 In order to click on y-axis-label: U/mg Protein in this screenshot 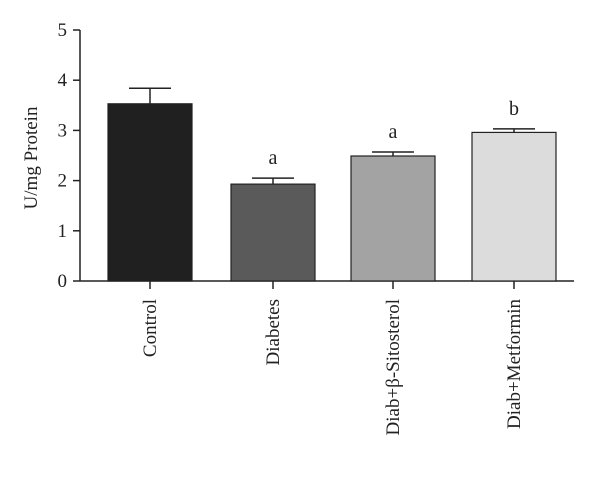, I will do `click(31, 157)`.